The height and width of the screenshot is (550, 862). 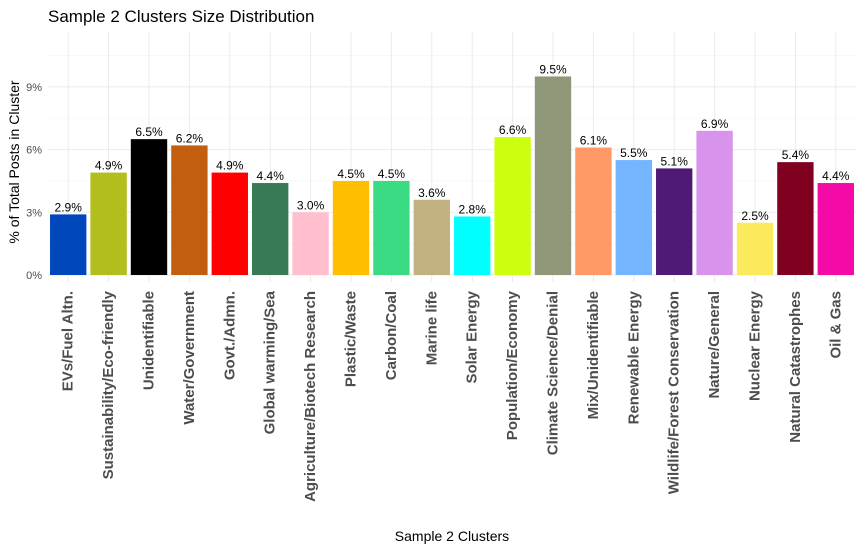 What do you see at coordinates (108, 384) in the screenshot?
I see `x-tick-label: Sustainability/Eco-friendly` at bounding box center [108, 384].